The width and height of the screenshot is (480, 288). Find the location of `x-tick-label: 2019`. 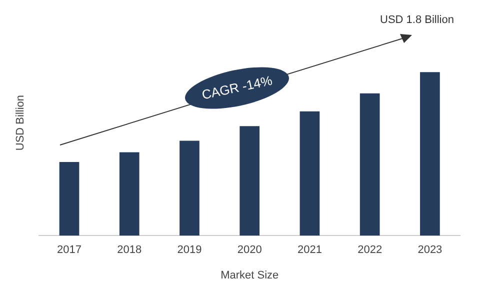

x-tick-label: 2019 is located at coordinates (189, 250).